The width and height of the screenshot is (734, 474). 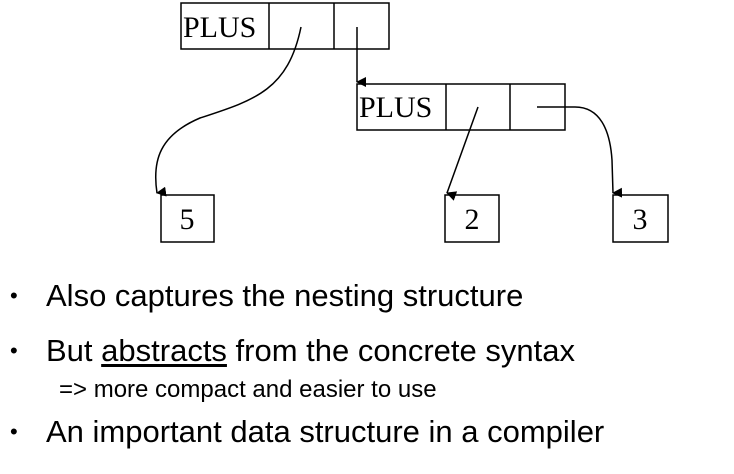 I want to click on leaf-label-2: 2, so click(x=472, y=219).